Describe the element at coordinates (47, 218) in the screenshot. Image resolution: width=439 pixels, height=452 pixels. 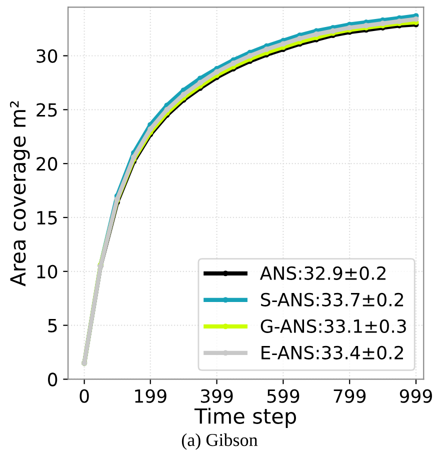
I see `y-tick-label: 15` at that location.